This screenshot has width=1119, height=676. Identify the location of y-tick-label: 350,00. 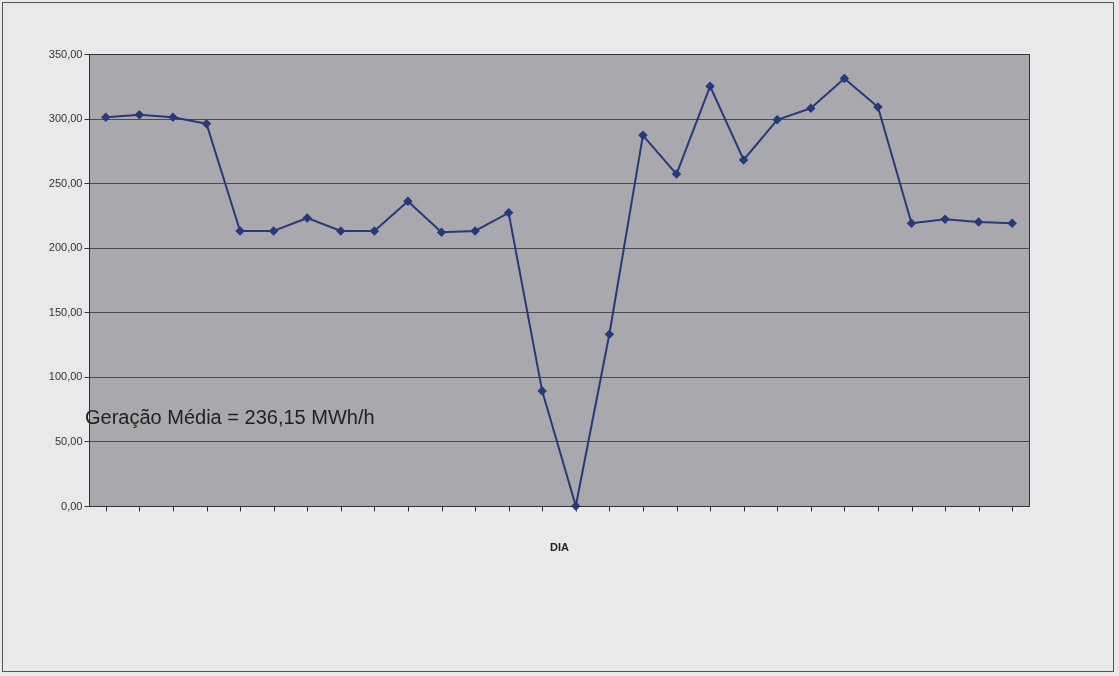
(65, 53).